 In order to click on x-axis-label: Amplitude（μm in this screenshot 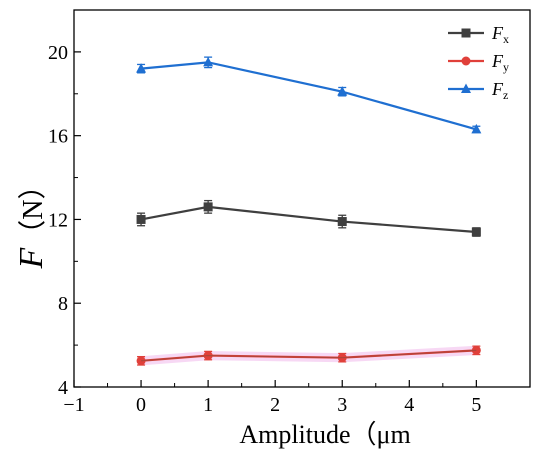, I will do `click(324, 434)`.